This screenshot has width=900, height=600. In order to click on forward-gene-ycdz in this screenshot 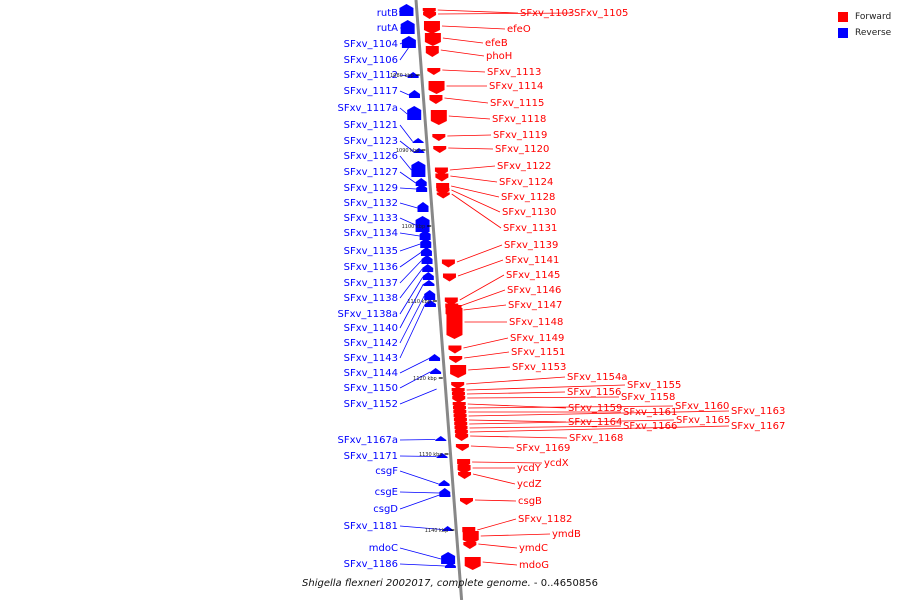, I will do `click(465, 475)`.